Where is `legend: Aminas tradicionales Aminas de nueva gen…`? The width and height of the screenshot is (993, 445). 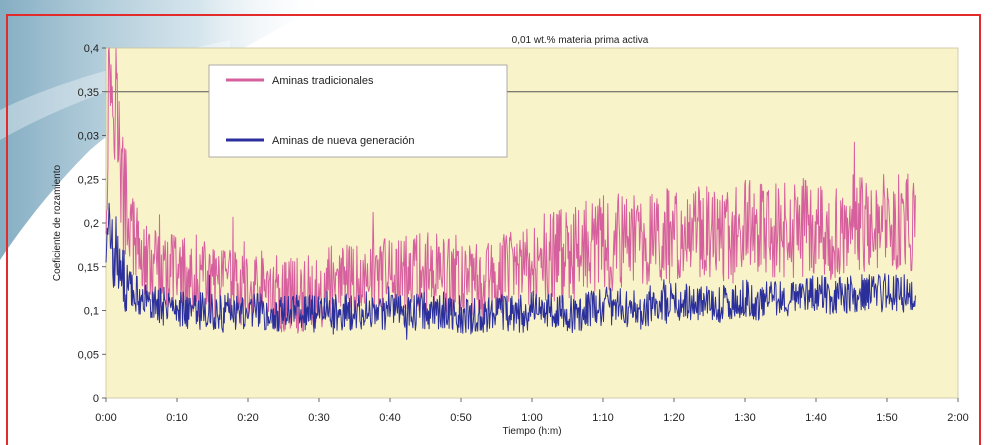 legend: Aminas tradicionales Aminas de nueva gen… is located at coordinates (358, 111).